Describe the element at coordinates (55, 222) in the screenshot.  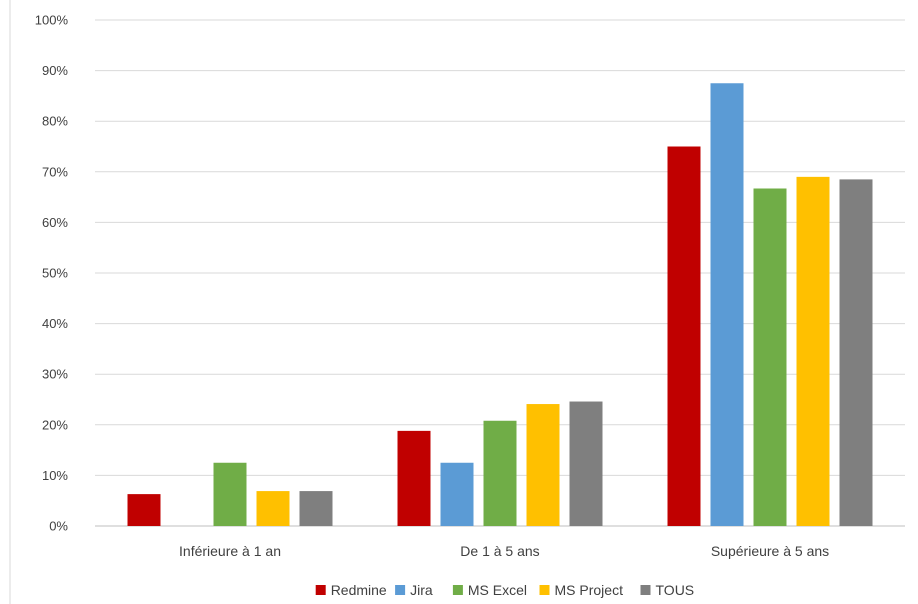
I see `y-tick-label: 60%` at that location.